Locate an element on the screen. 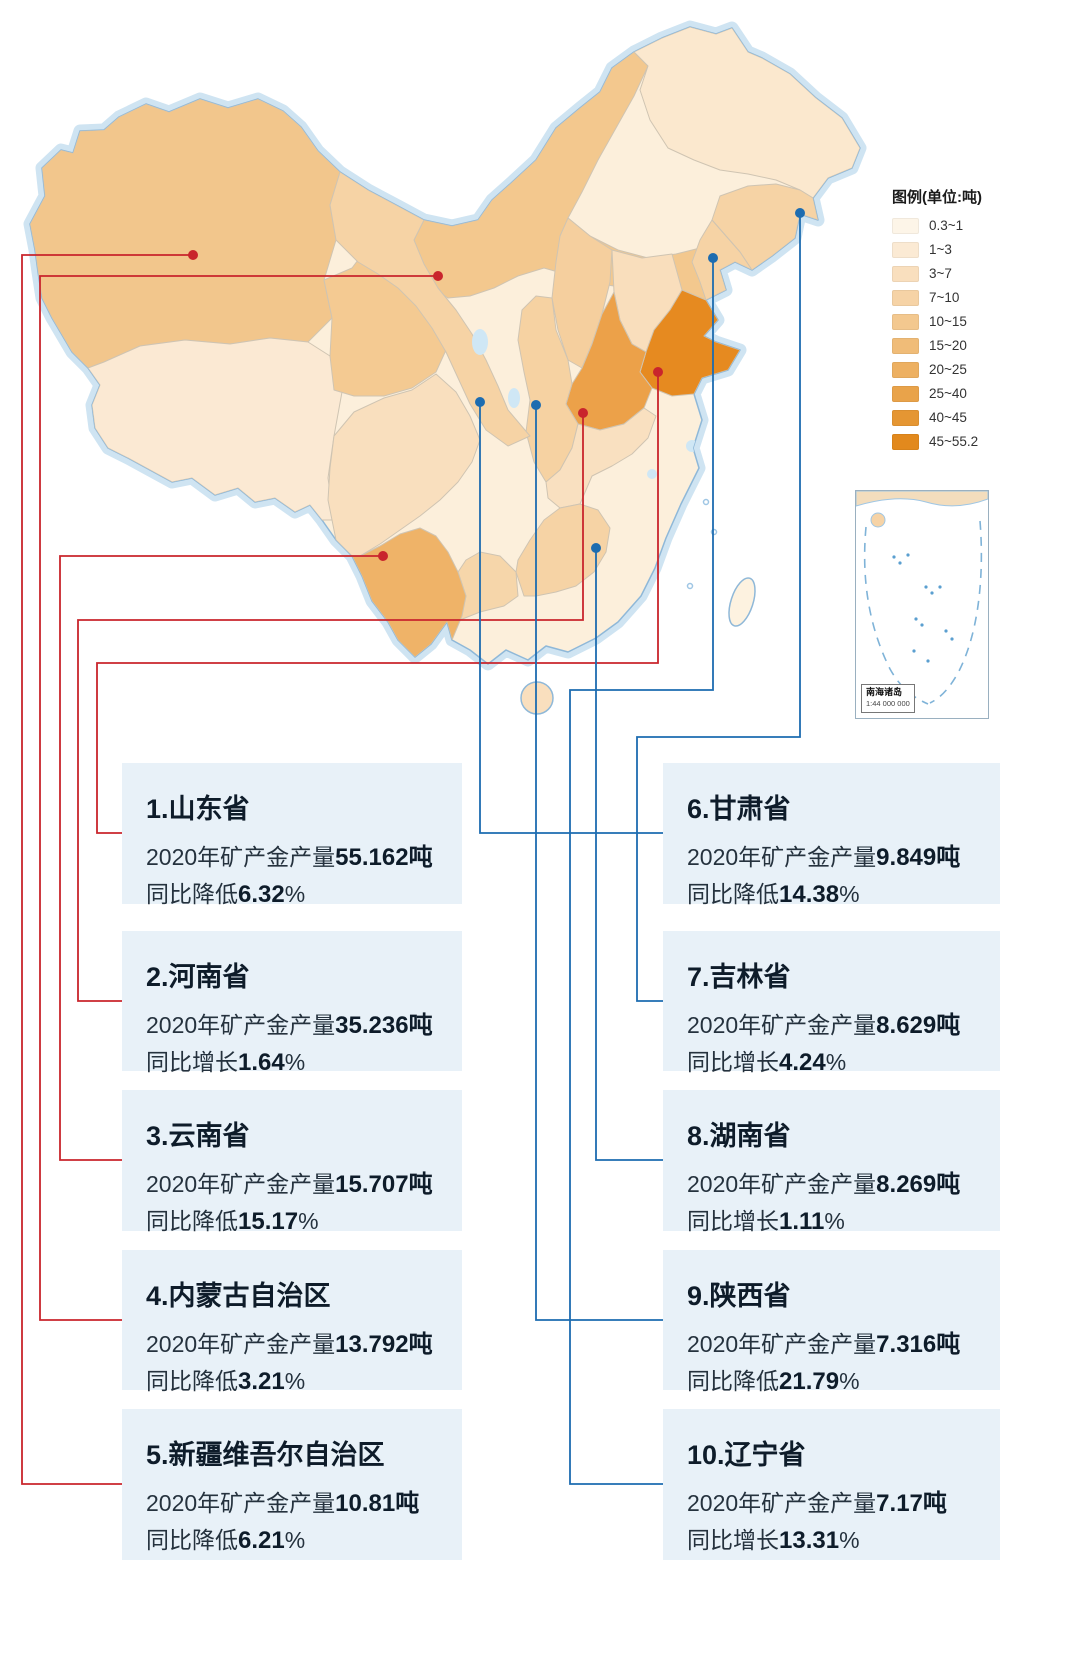 This screenshot has width=1080, height=1671. card-change-line: 同比增长4.24% is located at coordinates (832, 1062).